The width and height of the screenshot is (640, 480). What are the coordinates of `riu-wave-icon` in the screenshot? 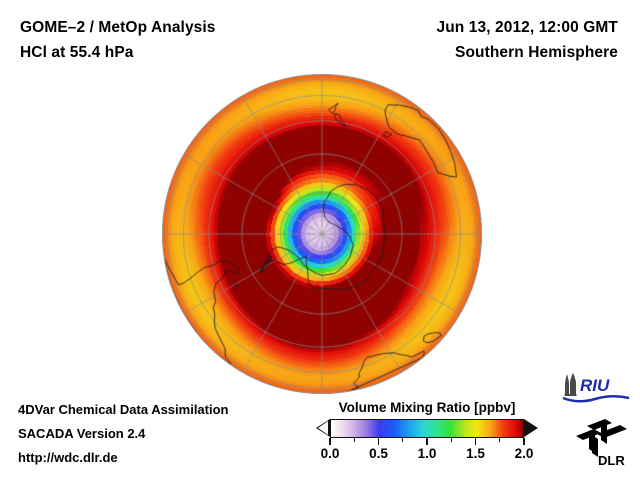 It's located at (596, 399).